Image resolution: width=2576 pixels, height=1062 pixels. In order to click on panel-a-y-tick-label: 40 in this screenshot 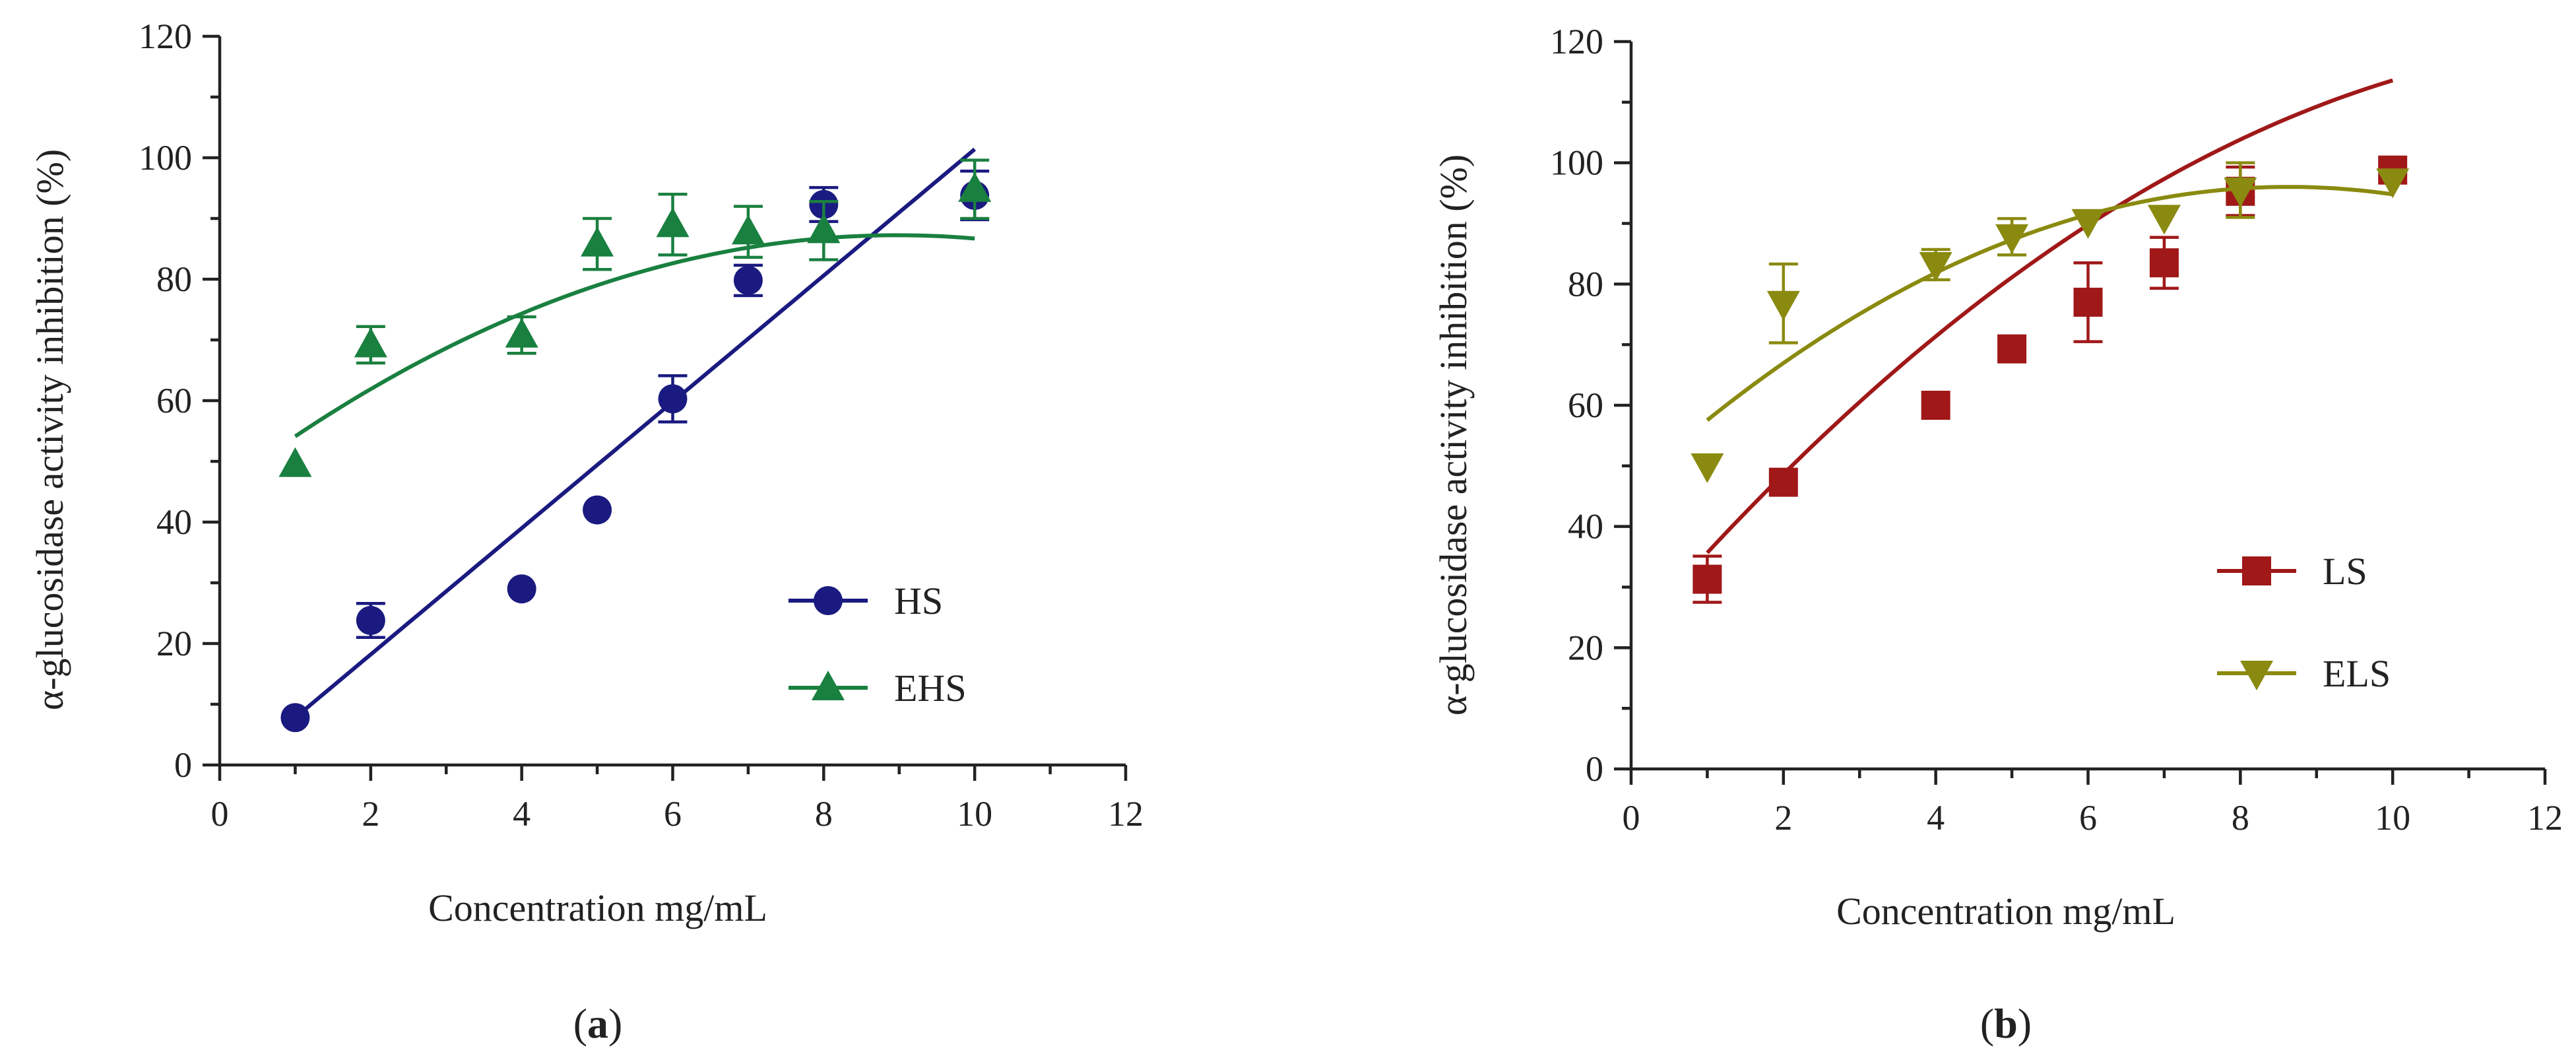, I will do `click(174, 522)`.